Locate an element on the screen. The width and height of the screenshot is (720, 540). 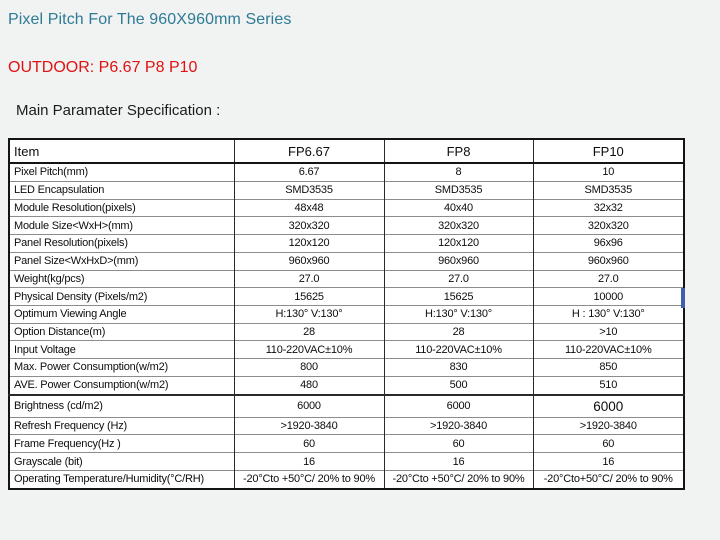
row-label: Module Resolution(pixels) is located at coordinates (121, 207).